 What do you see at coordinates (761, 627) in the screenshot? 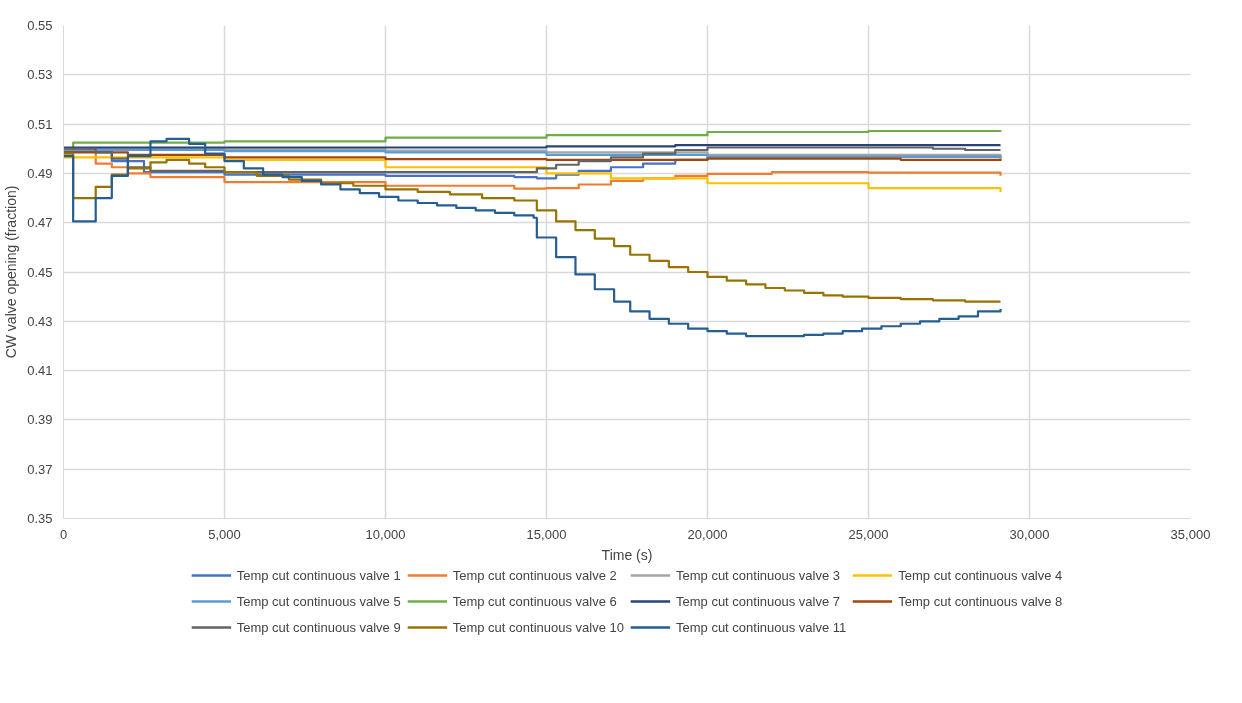
I see `legend-label: Temp cut continuous valve 11` at bounding box center [761, 627].